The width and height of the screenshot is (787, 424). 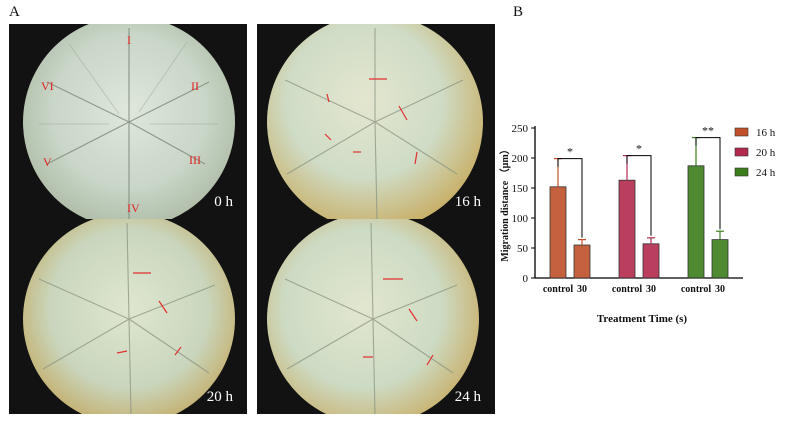 What do you see at coordinates (523, 249) in the screenshot?
I see `y-tick-label: 50` at bounding box center [523, 249].